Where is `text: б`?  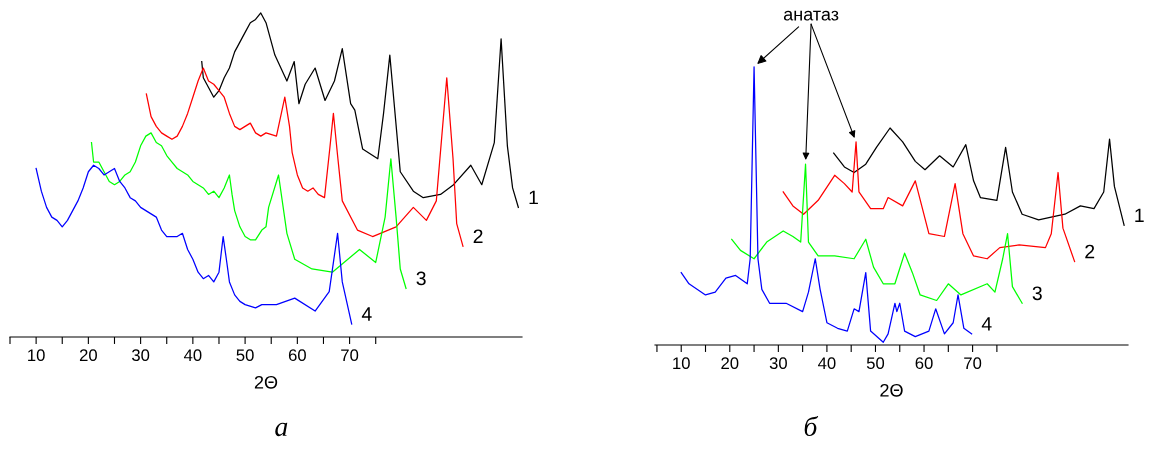 text: б is located at coordinates (811, 426).